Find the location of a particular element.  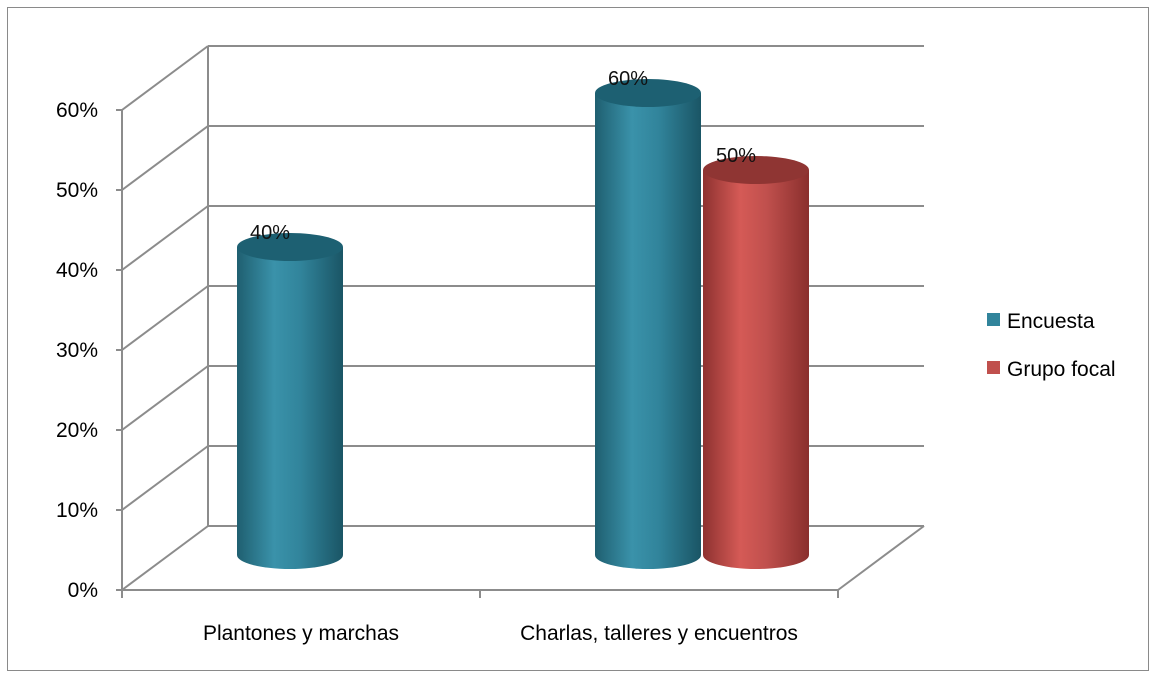

y-tick-label: 0% is located at coordinates (83, 590).